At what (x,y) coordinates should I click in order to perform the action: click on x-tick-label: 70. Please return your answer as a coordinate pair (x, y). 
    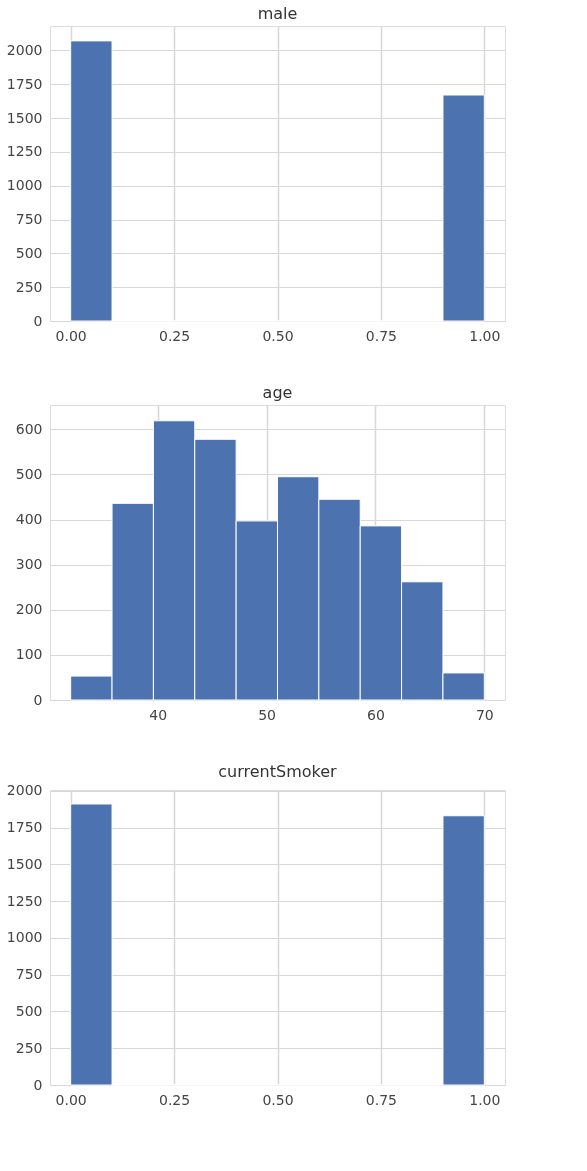
    Looking at the image, I should click on (484, 714).